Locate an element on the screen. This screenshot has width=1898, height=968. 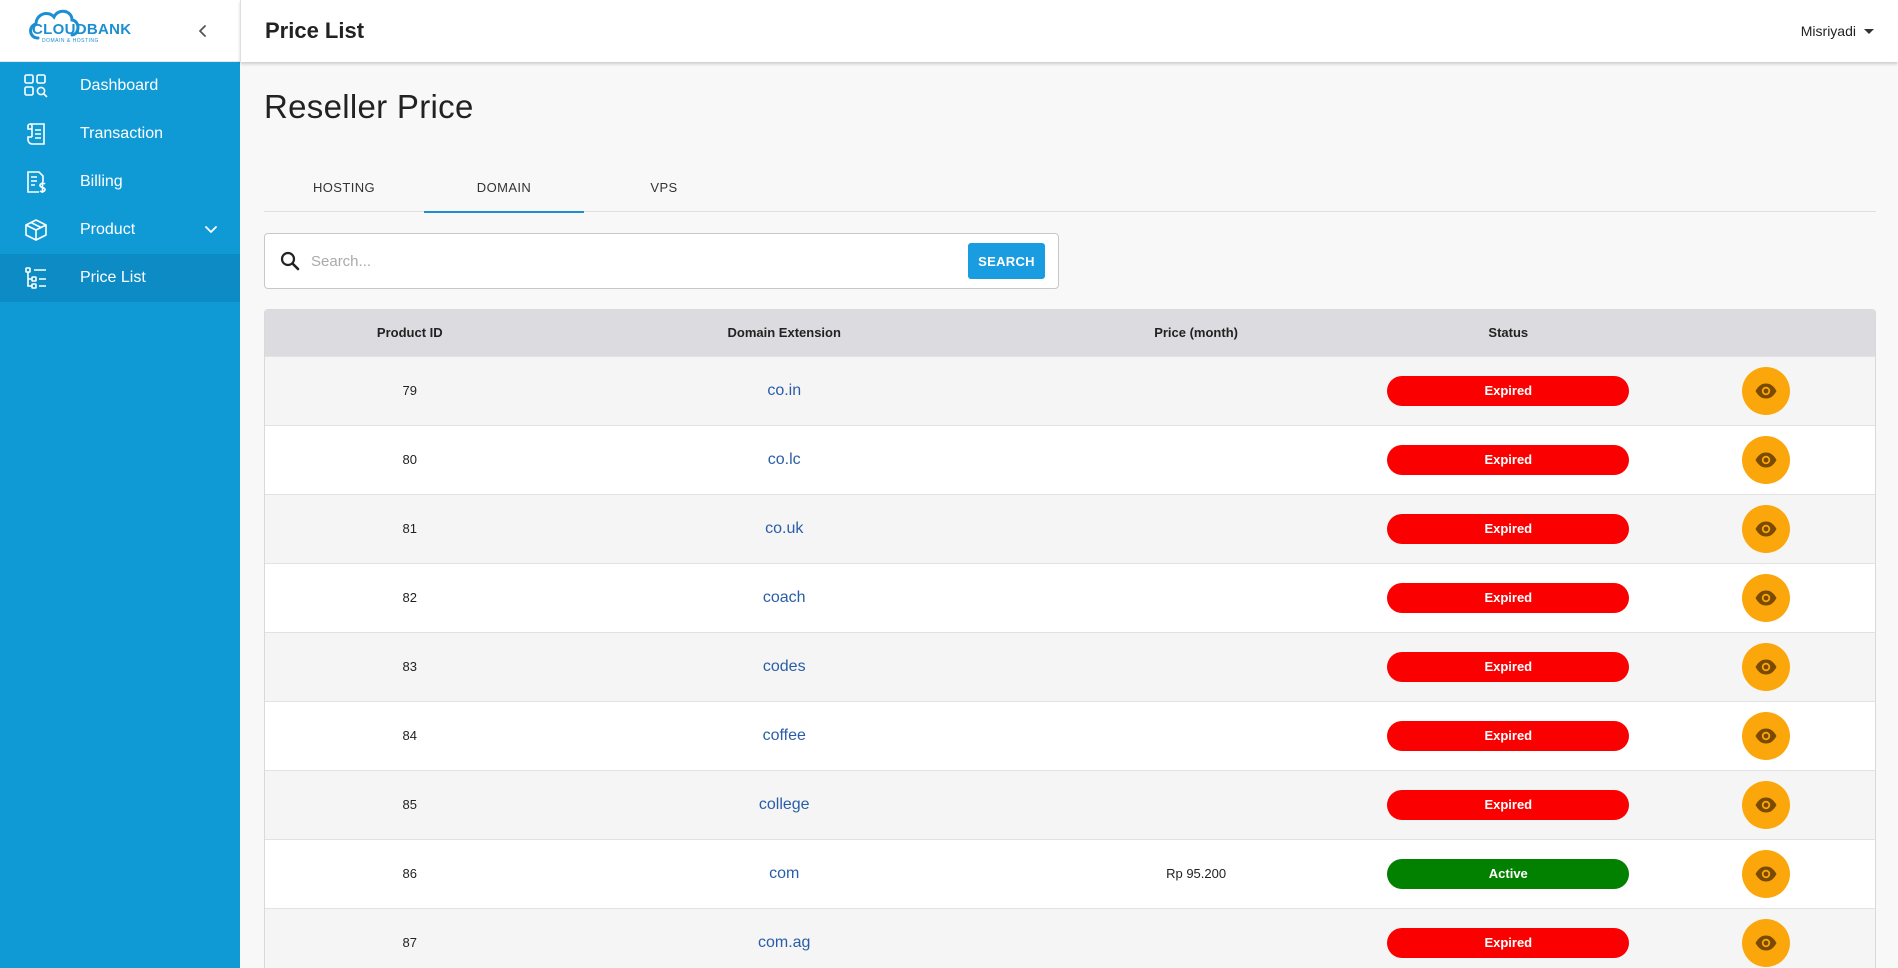
sidebar-item-product: Product is located at coordinates (120, 230).